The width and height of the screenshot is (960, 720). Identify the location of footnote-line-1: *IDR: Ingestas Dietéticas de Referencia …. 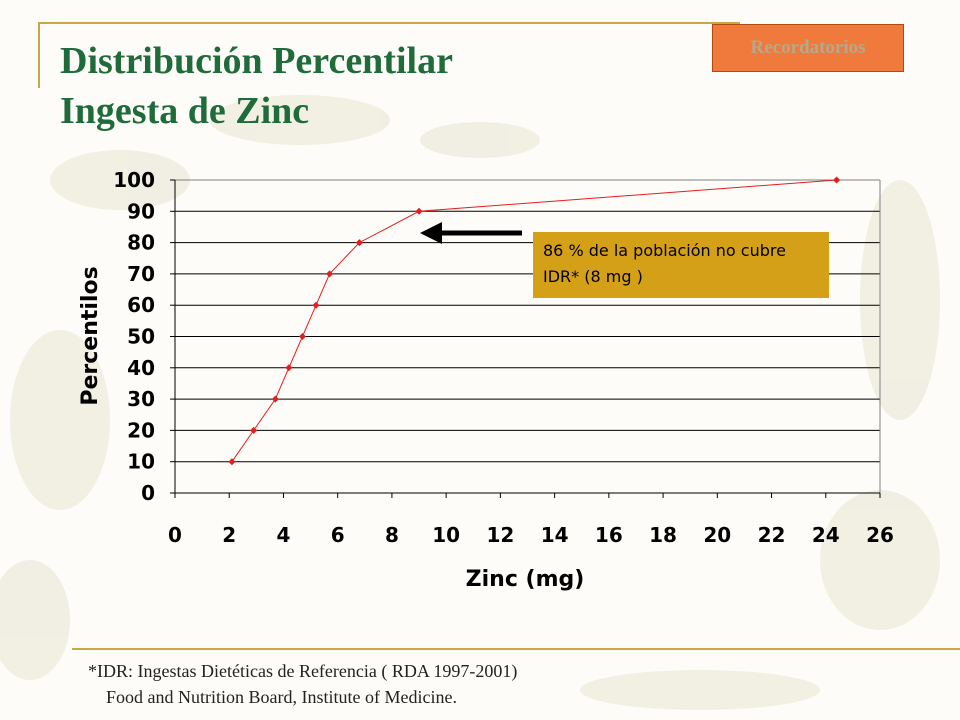
(303, 671).